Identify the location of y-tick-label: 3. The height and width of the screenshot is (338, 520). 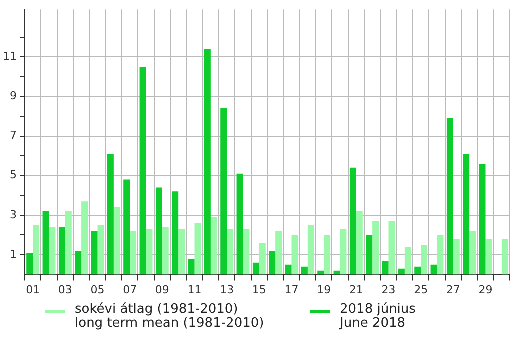
(13, 215).